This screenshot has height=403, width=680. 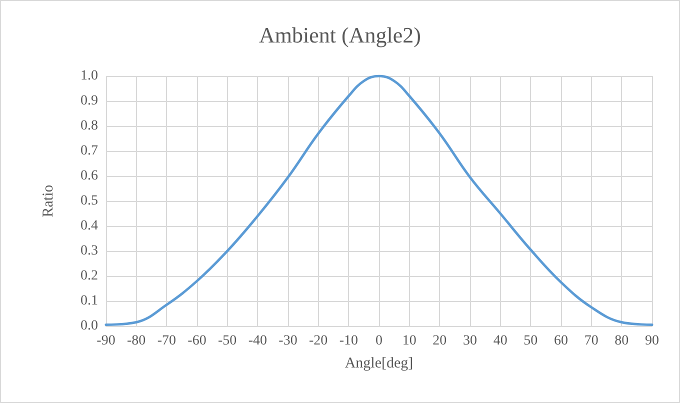 I want to click on y-tick-label: 1.0, so click(x=89, y=76).